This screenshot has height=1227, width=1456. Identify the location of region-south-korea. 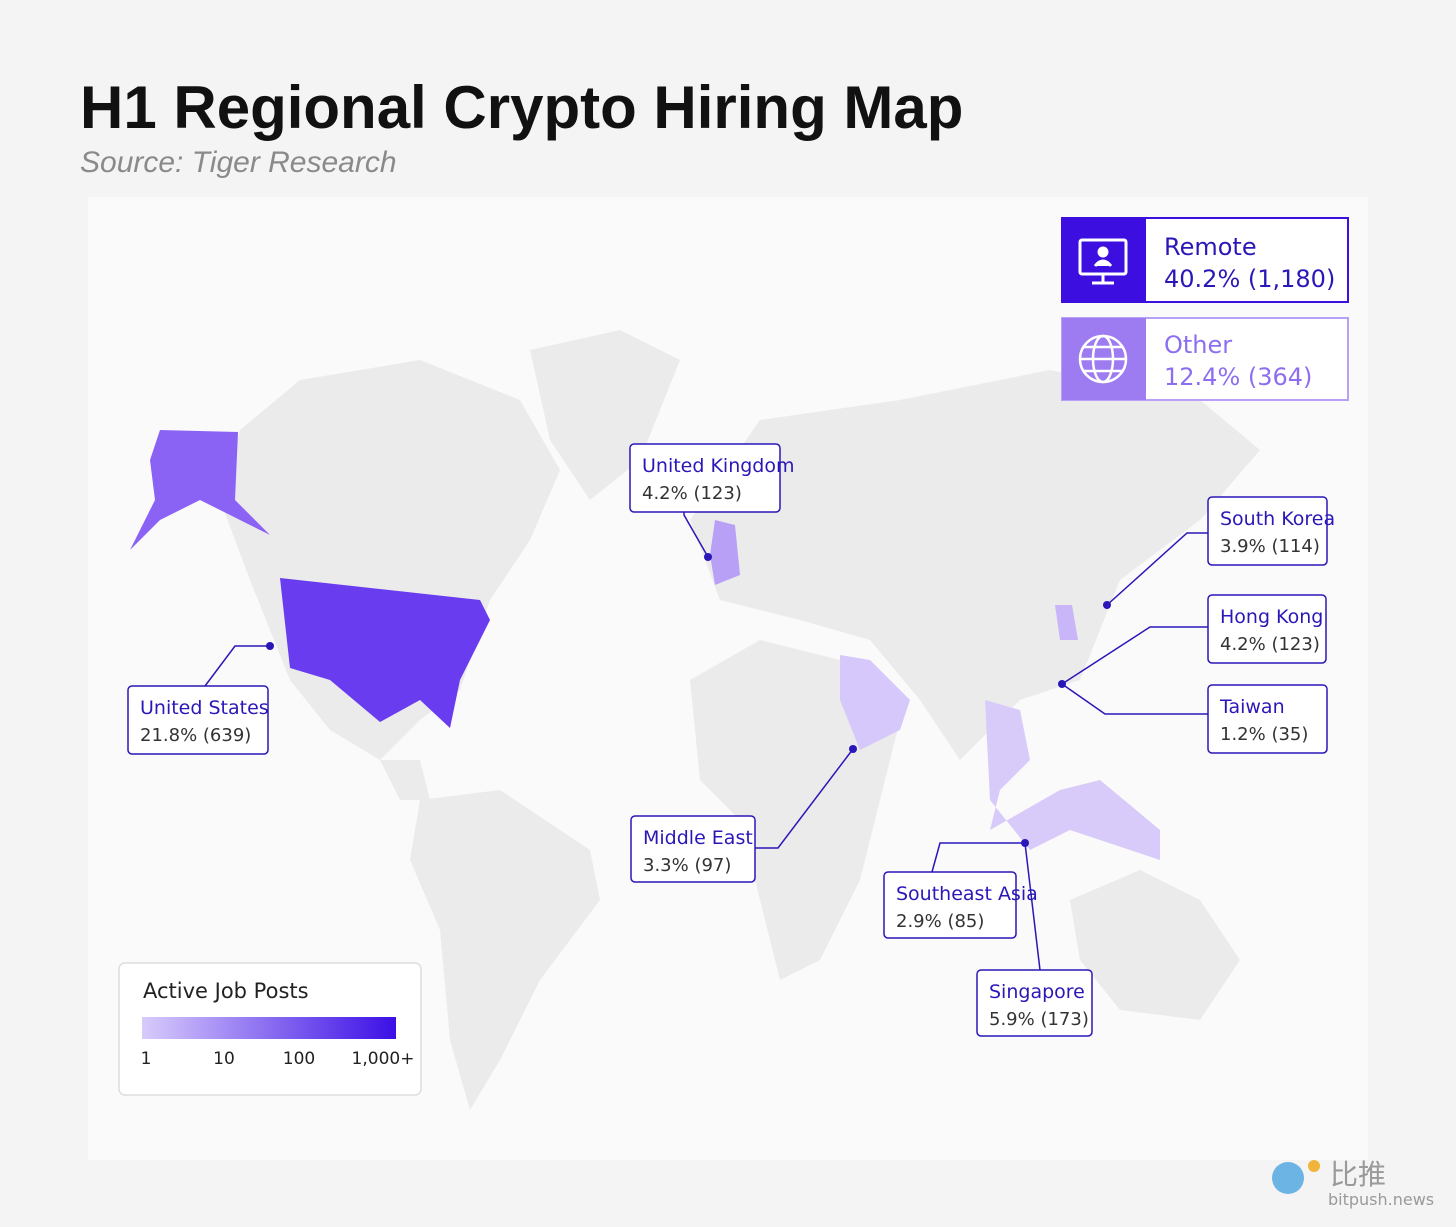
(1066, 622).